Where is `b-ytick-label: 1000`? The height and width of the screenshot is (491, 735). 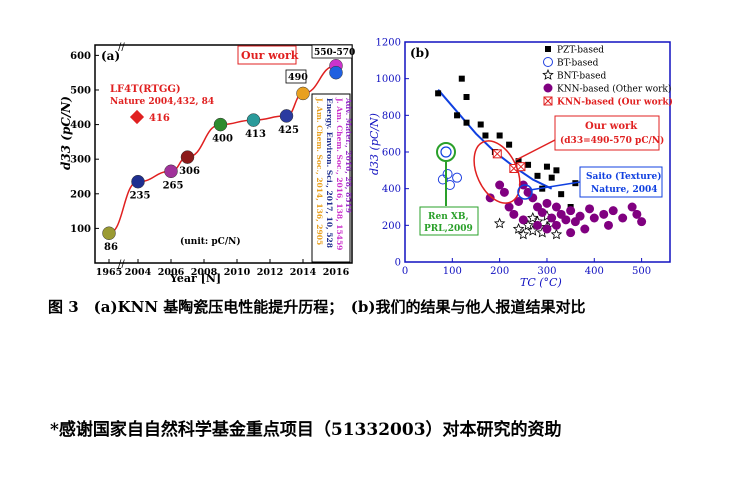
b-ytick-label: 1000 is located at coordinates (388, 79).